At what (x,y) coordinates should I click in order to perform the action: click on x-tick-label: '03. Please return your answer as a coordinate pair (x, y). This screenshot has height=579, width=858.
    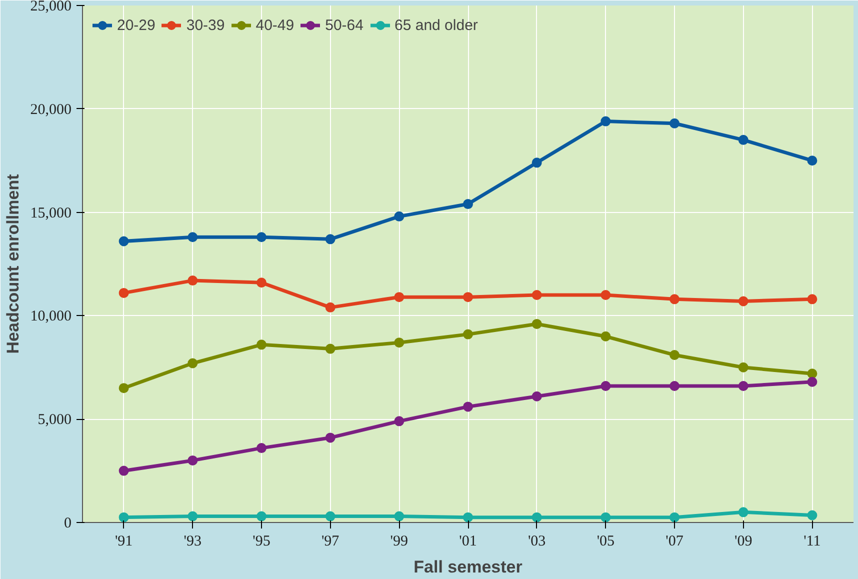
    Looking at the image, I should click on (537, 542).